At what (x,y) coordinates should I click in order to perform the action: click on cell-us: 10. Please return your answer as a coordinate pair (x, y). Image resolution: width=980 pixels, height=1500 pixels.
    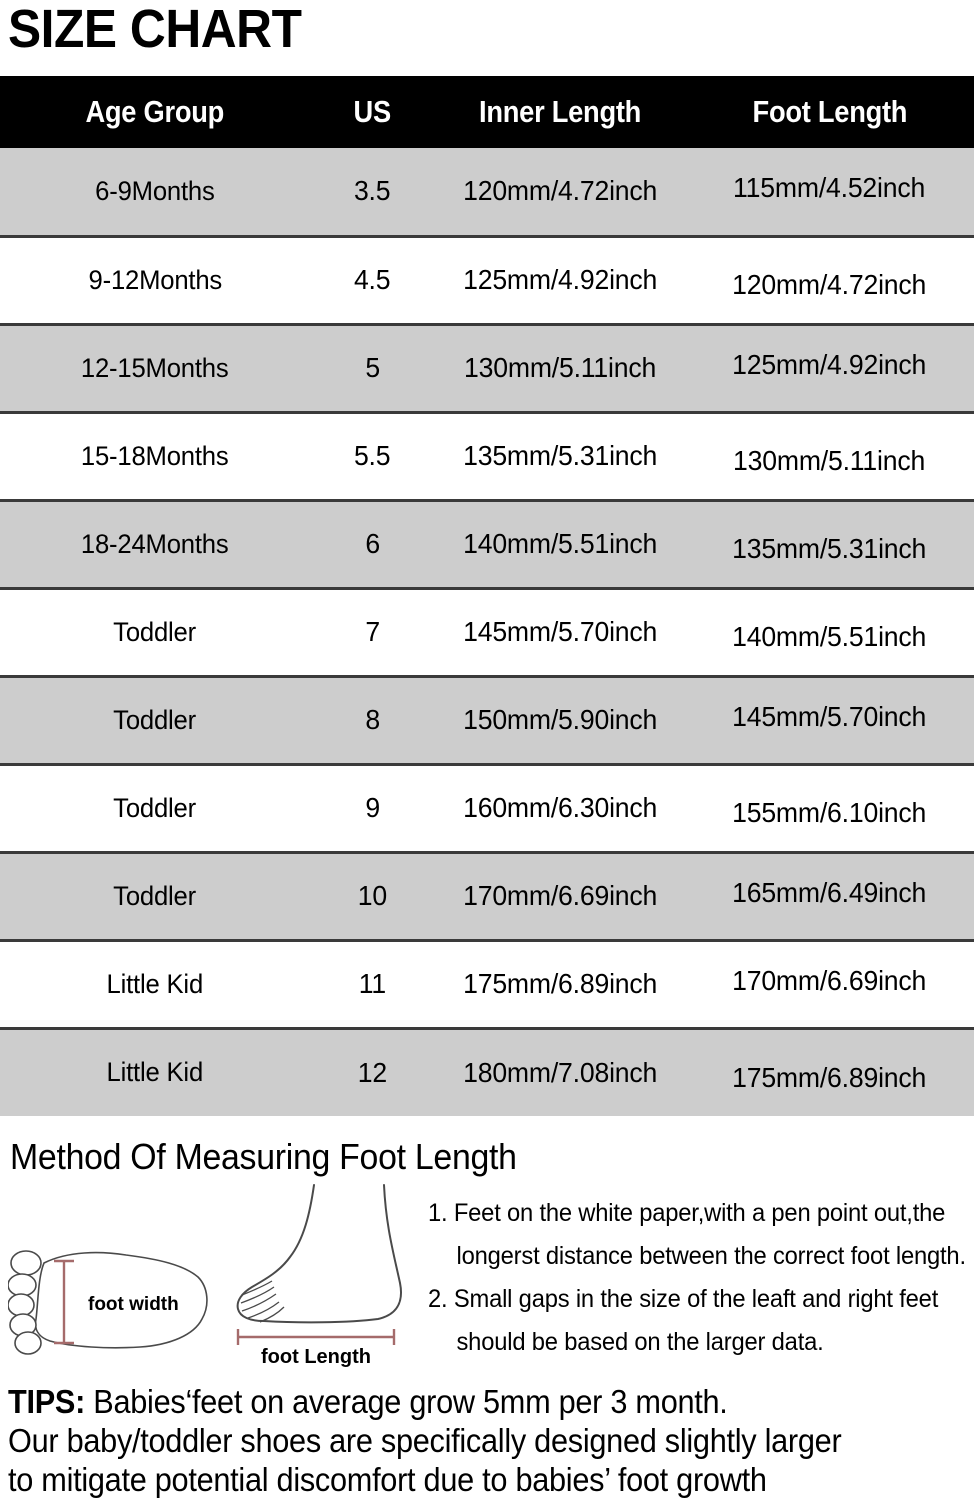
    Looking at the image, I should click on (372, 895).